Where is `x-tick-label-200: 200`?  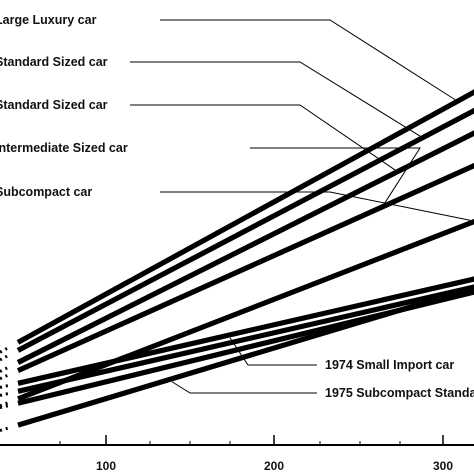
x-tick-label-200: 200 is located at coordinates (274, 466).